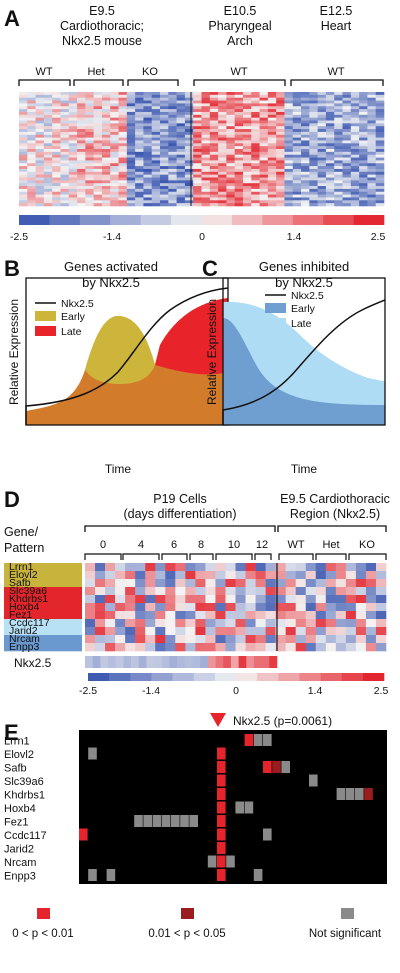 This screenshot has width=400, height=973. I want to click on significance-cell, so click(92, 753).